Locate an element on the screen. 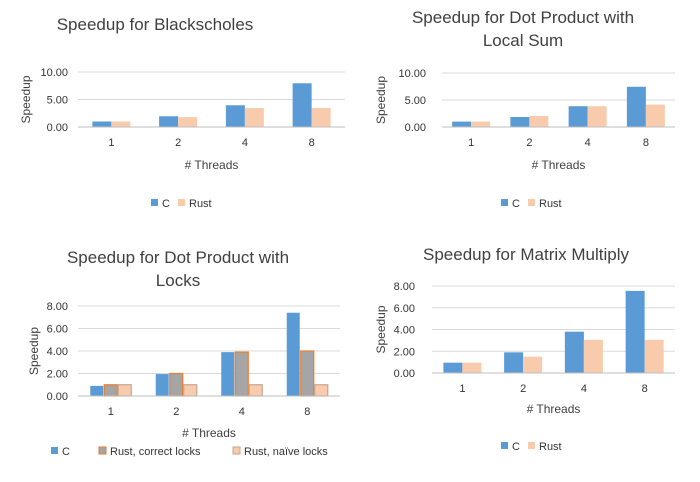 Image resolution: width=700 pixels, height=482 pixels. legend-label: Rust, naïve locks is located at coordinates (286, 452).